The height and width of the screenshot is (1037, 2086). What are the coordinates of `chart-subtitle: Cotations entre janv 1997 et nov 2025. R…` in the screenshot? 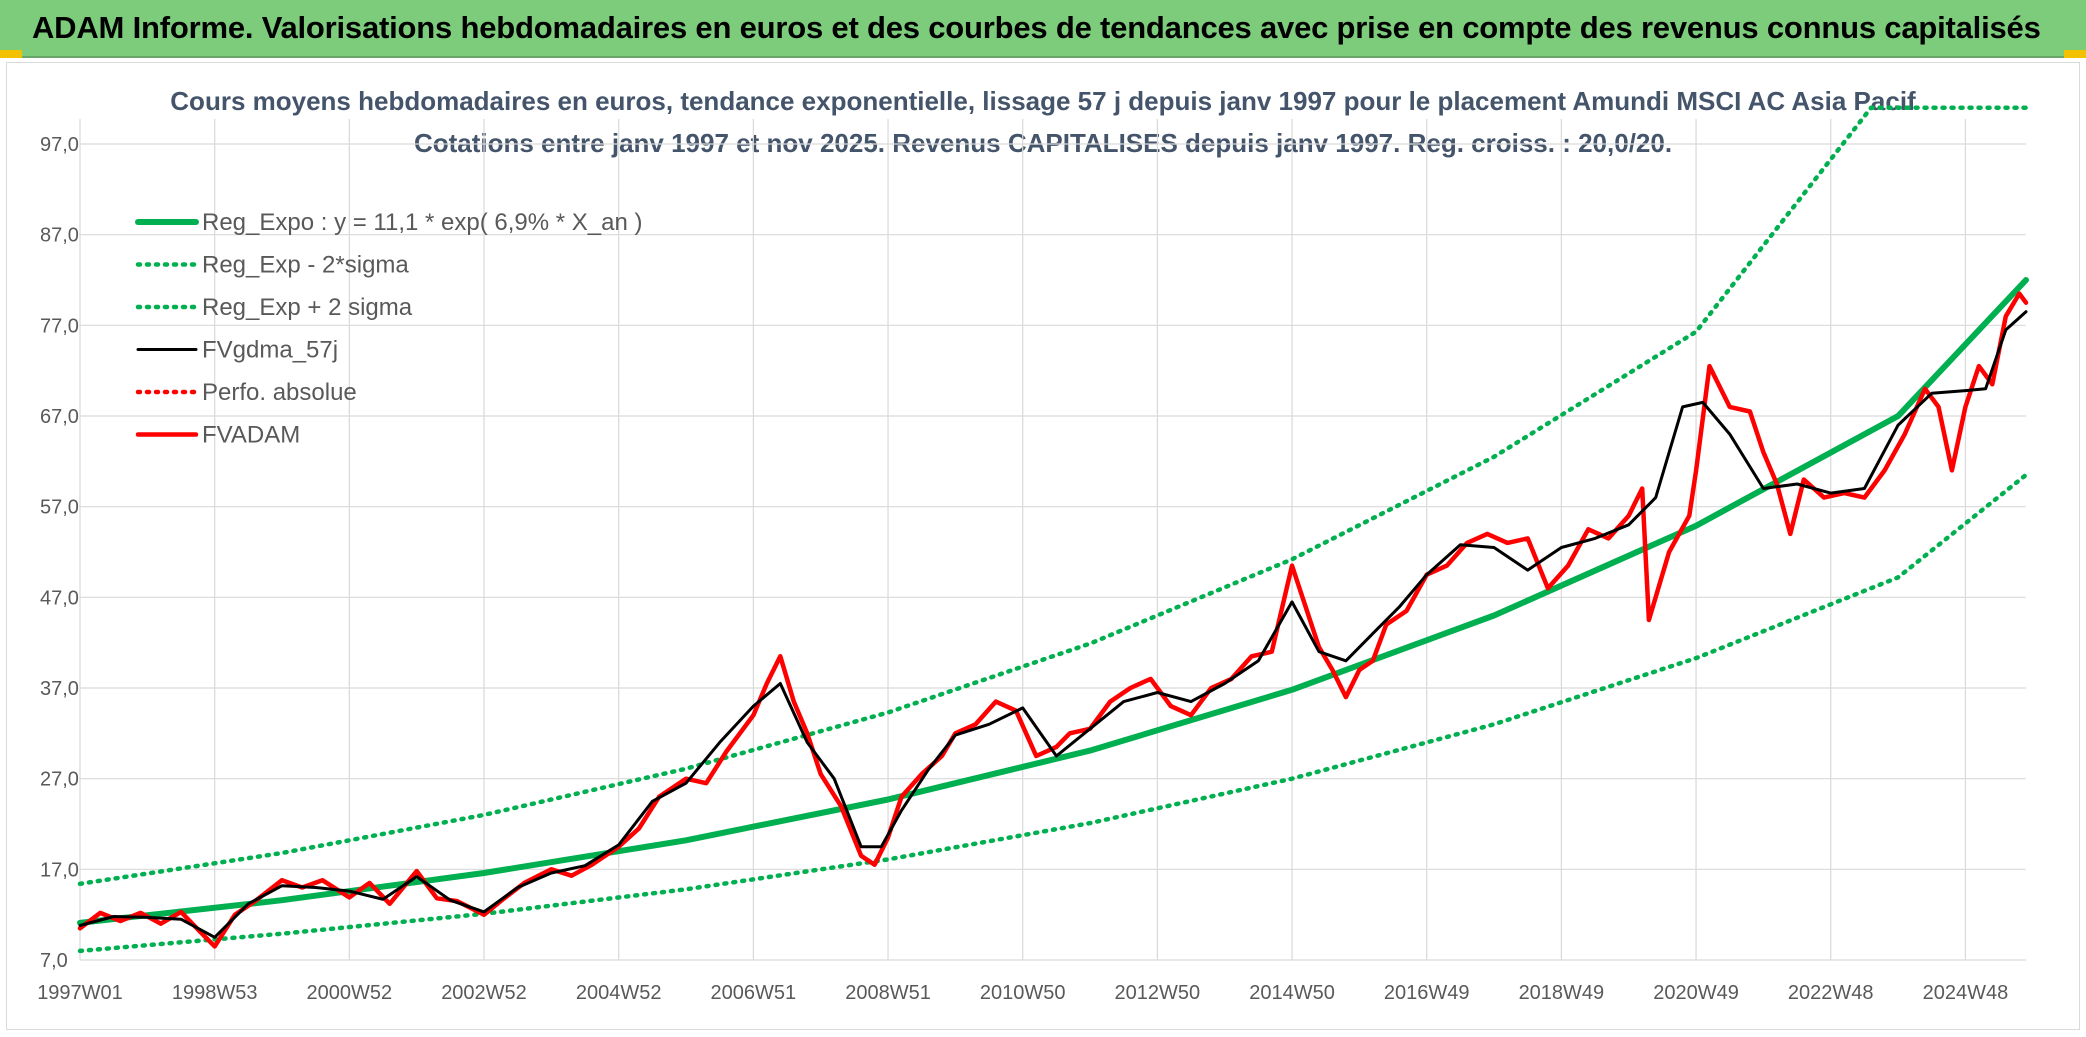 It's located at (1043, 143).